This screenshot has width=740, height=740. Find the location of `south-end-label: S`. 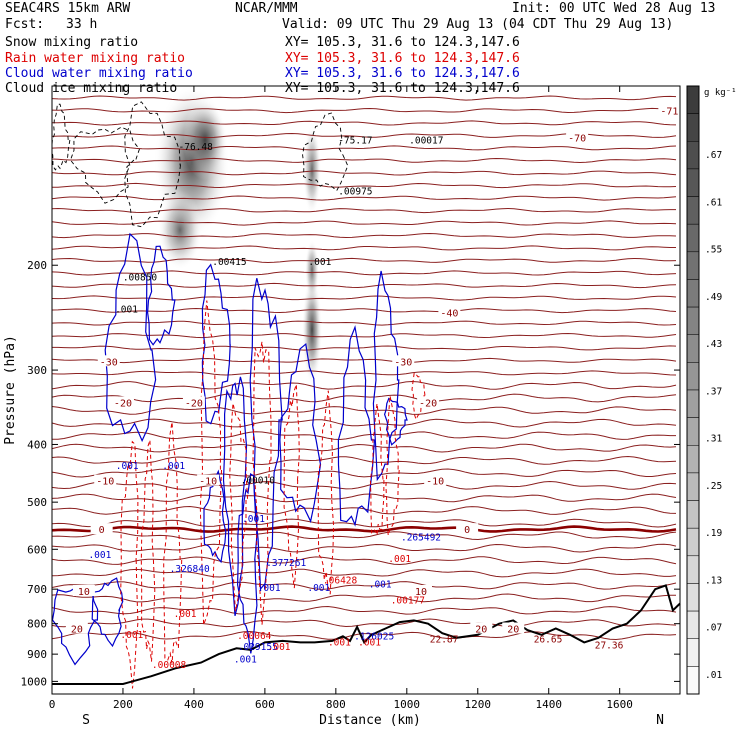

south-end-label: S is located at coordinates (86, 720).